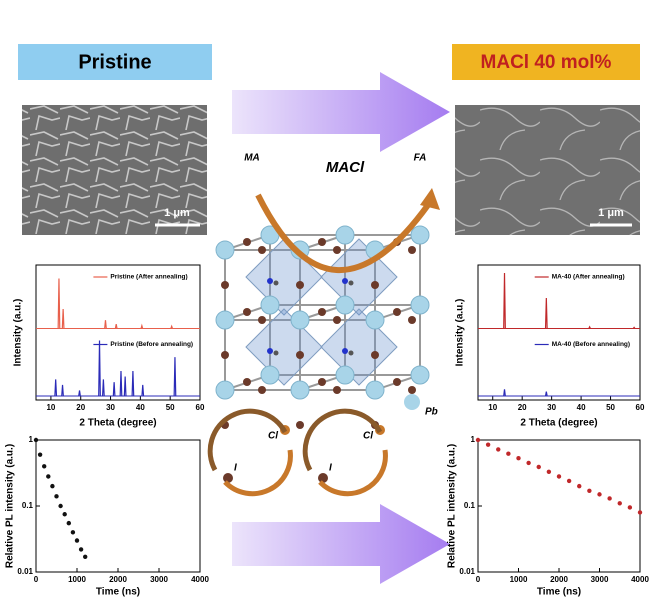 Image resolution: width=651 pixels, height=602 pixels. I want to click on ion-label: Pb, so click(431, 412).